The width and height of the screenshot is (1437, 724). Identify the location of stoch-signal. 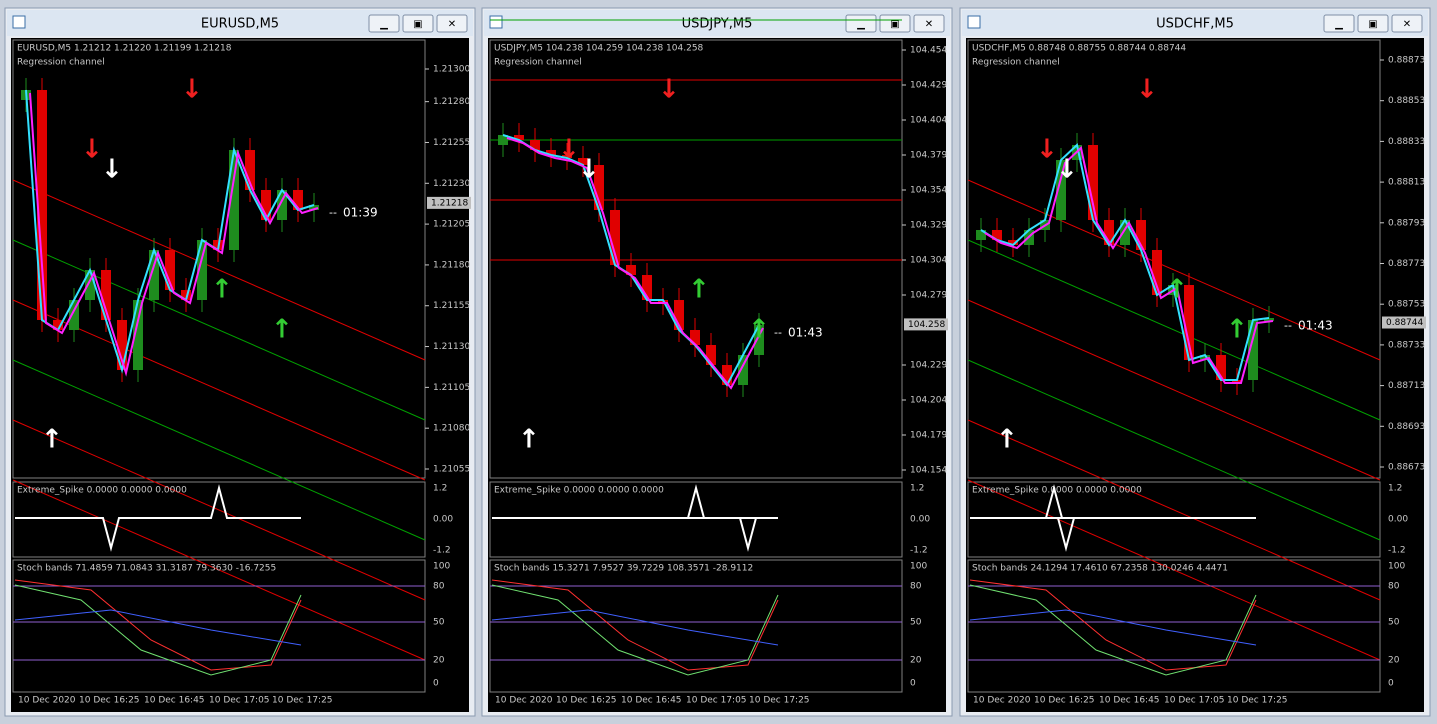
(158, 630).